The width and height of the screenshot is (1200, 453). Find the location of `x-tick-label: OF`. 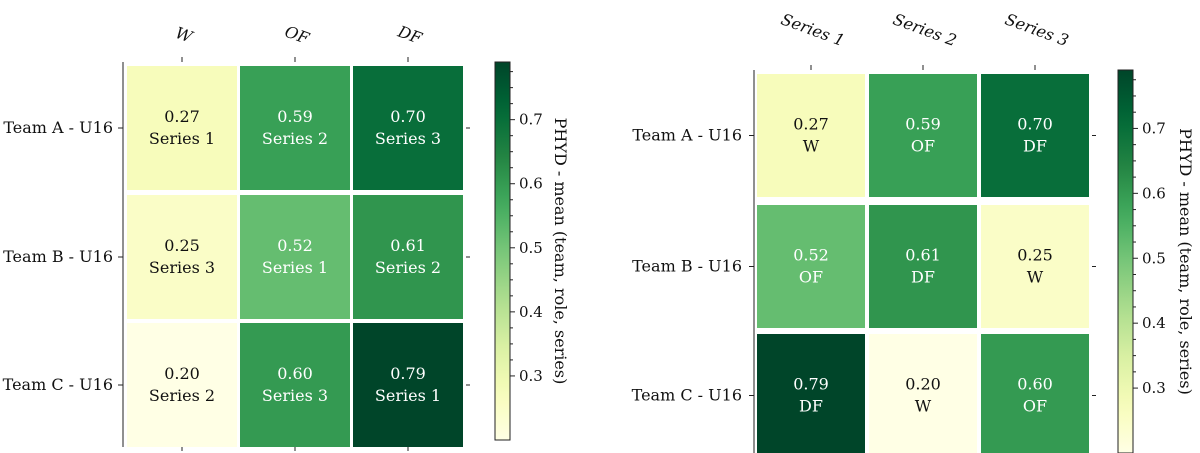

x-tick-label: OF is located at coordinates (297, 35).